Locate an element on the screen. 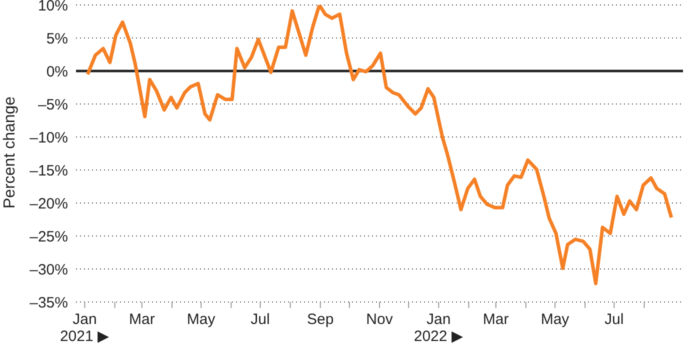 This screenshot has height=348, width=685. y-tick-label: –5% is located at coordinates (53, 105).